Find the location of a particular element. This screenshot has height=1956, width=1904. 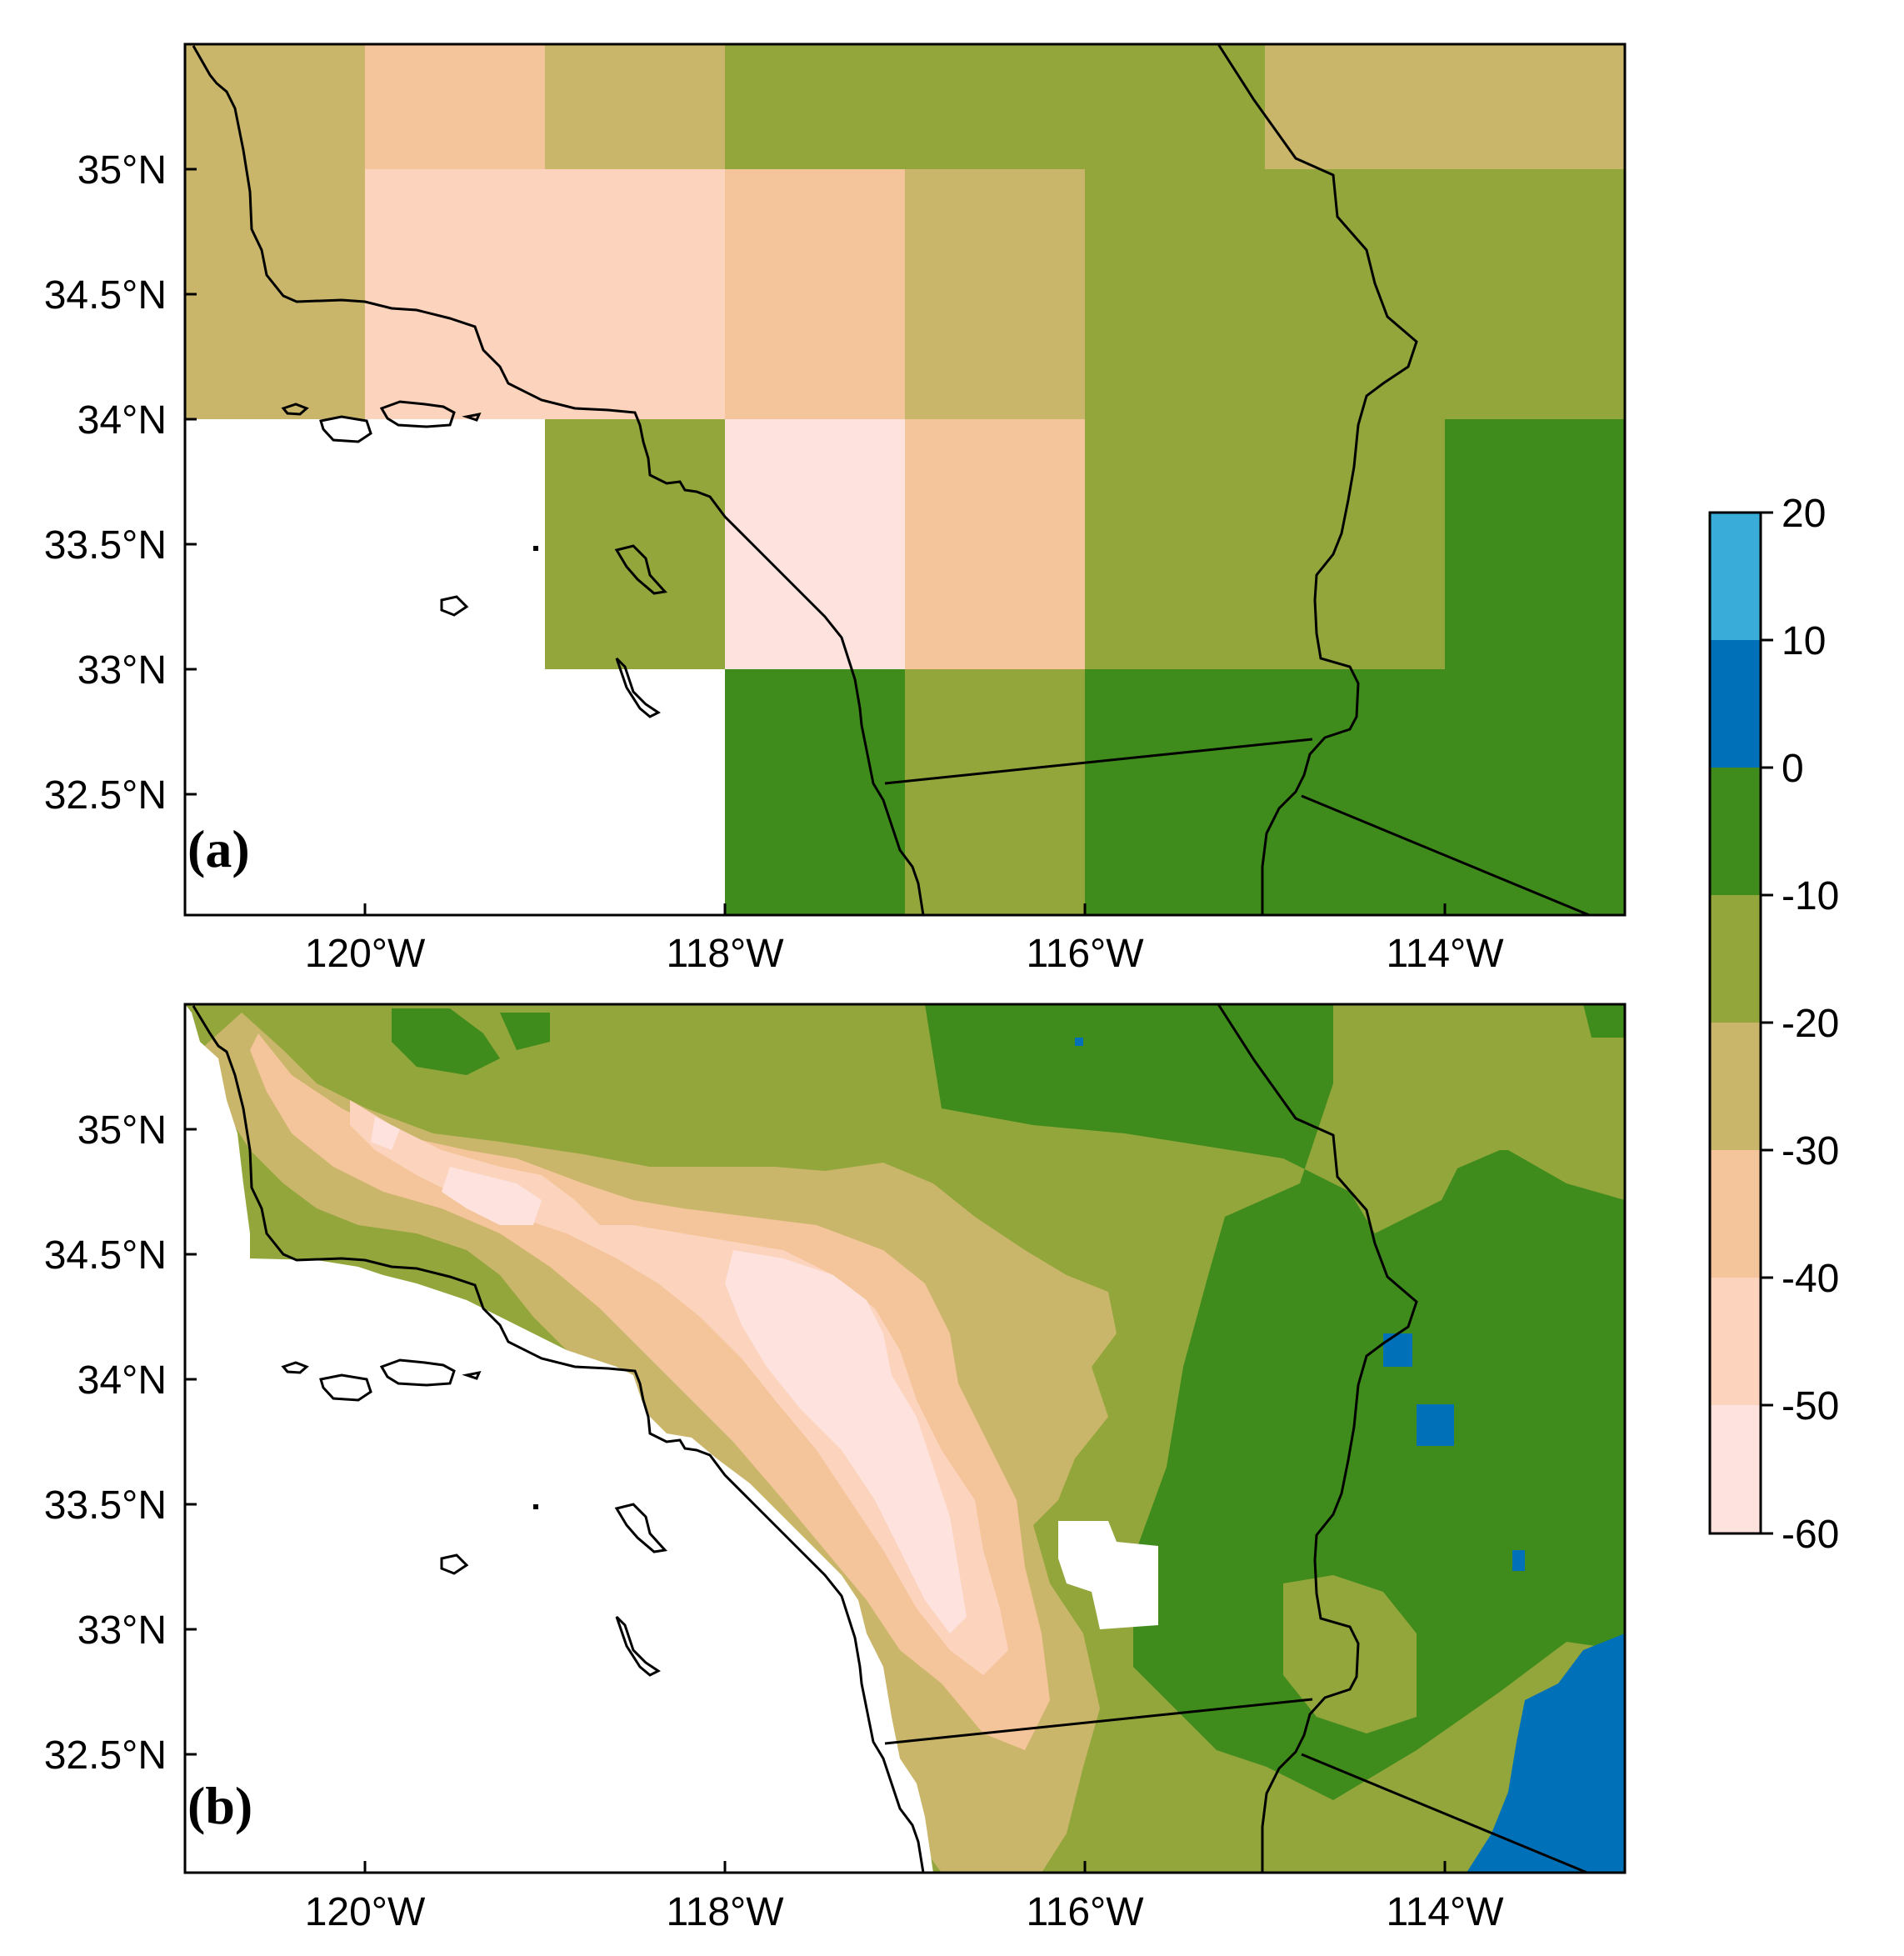

colorbar-tick-label: -20 is located at coordinates (1810, 1024).